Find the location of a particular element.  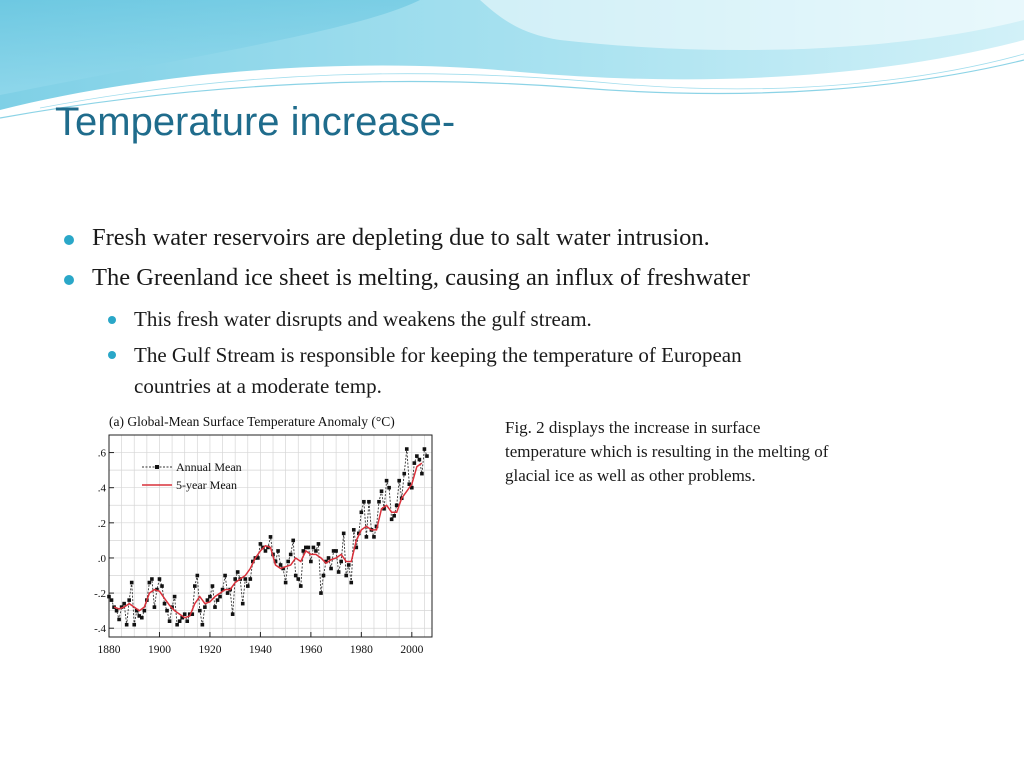

y-tick-label: .0 is located at coordinates (102, 559).